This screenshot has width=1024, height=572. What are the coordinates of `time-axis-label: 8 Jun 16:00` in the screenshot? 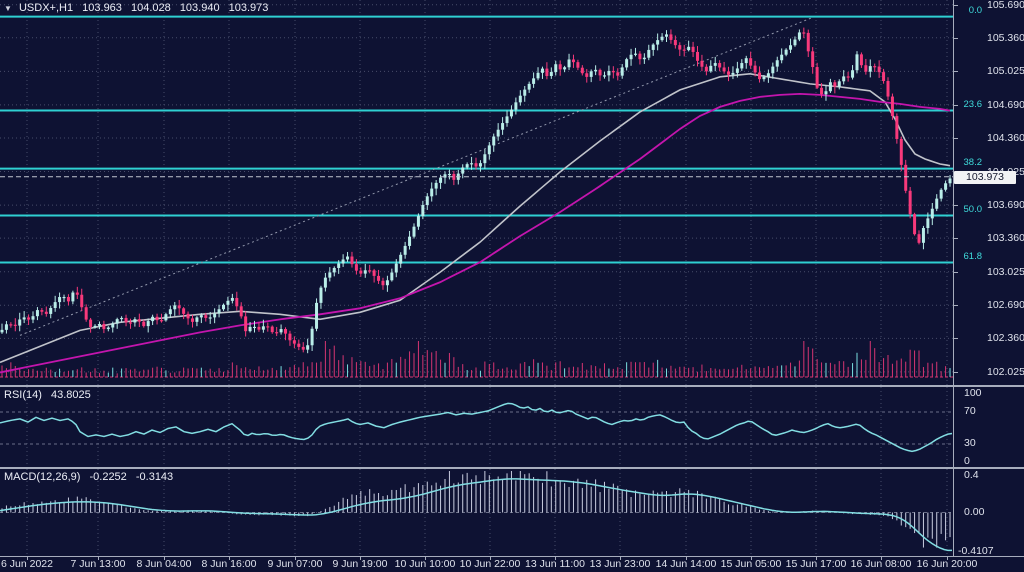 It's located at (229, 564).